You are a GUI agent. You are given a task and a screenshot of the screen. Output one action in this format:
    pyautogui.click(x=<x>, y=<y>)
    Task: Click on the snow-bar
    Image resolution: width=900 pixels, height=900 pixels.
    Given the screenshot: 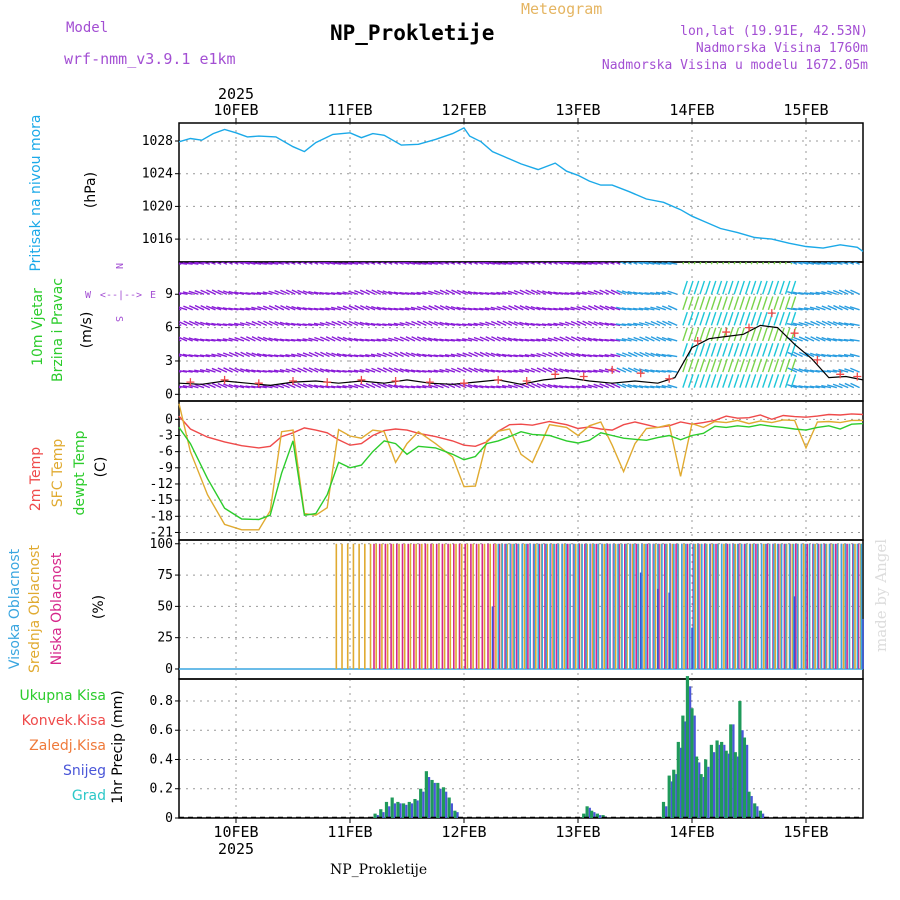 What is the action you would take?
    pyautogui.click(x=600, y=816)
    